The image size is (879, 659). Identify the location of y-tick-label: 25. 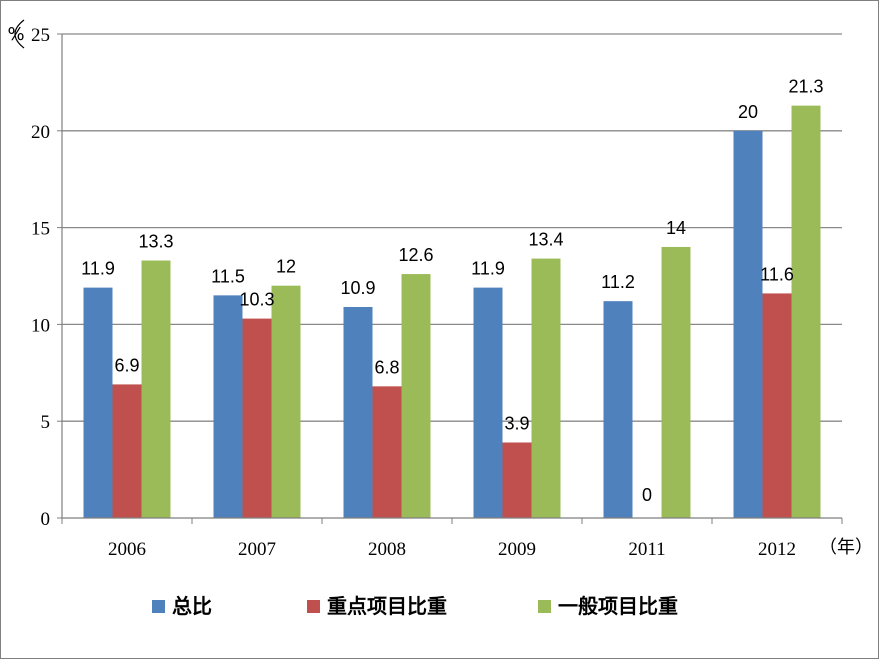
(40, 35).